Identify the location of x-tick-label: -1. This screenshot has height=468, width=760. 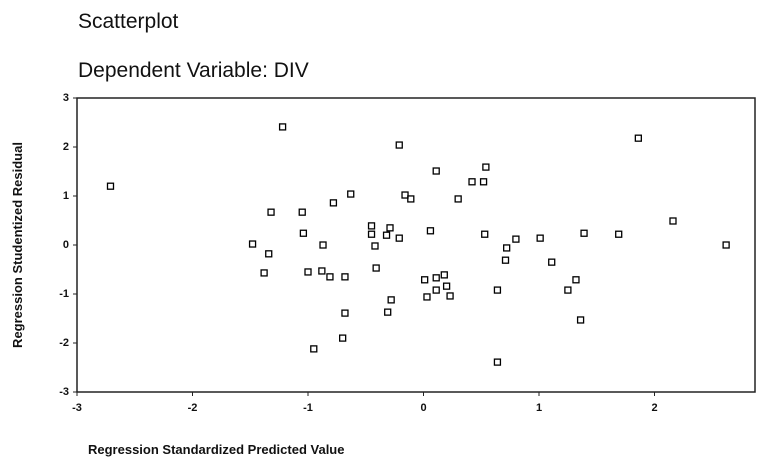
(308, 408).